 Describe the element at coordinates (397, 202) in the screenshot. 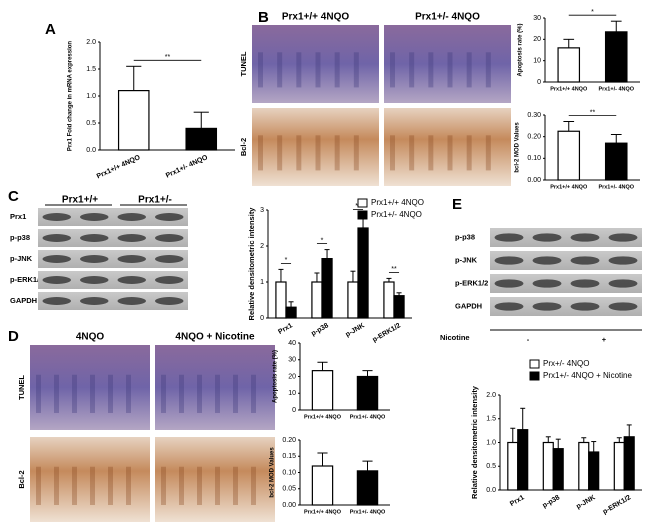

I see `legend-label: Prx1+/+ 4NQO` at that location.